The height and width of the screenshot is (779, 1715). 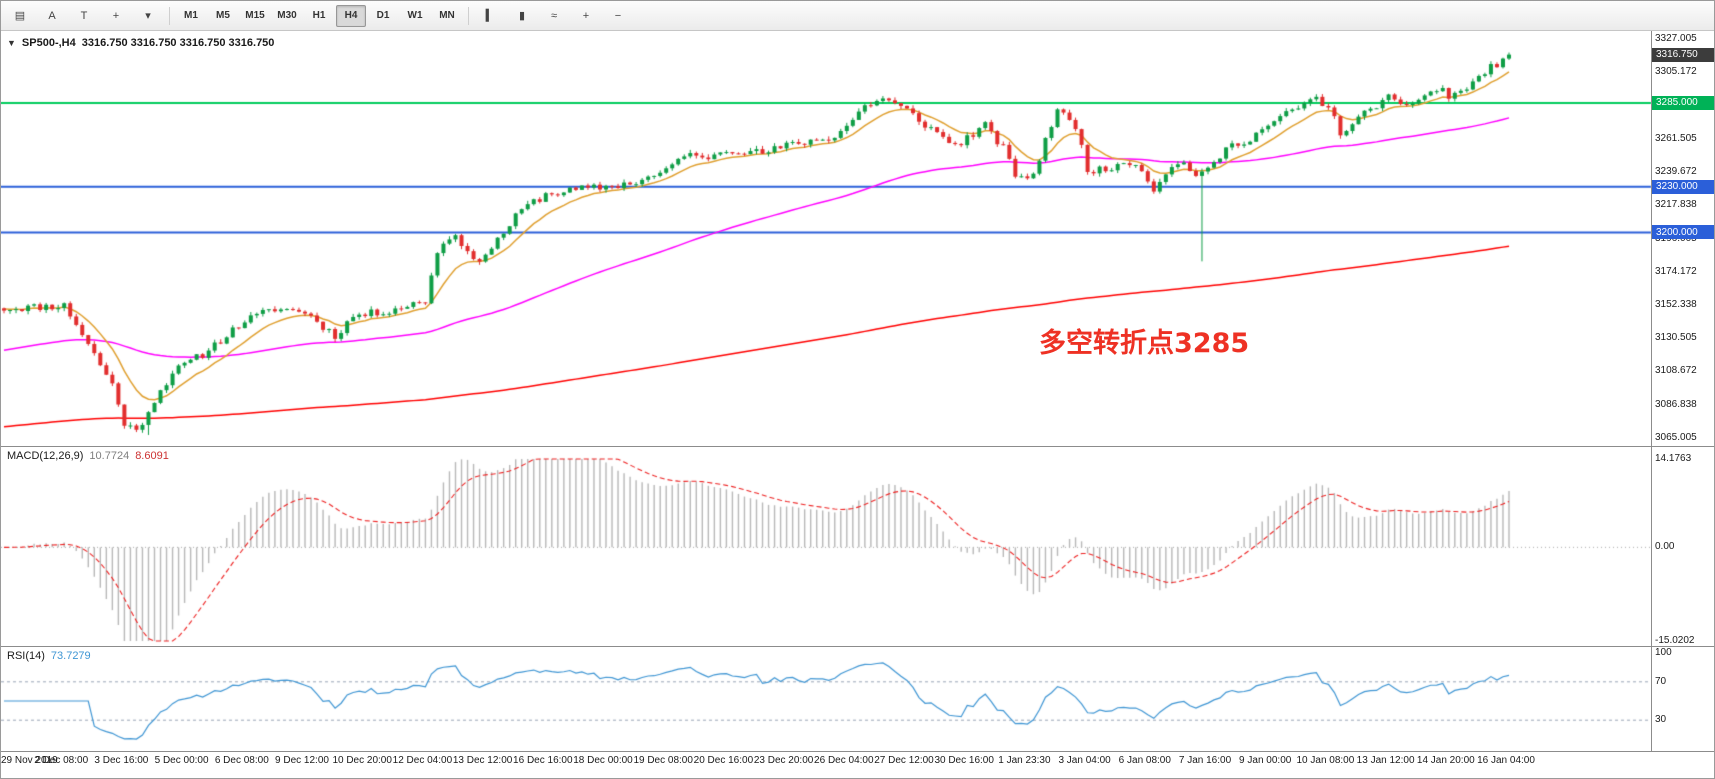 I want to click on timeframe-button-m15: M15, so click(x=255, y=15).